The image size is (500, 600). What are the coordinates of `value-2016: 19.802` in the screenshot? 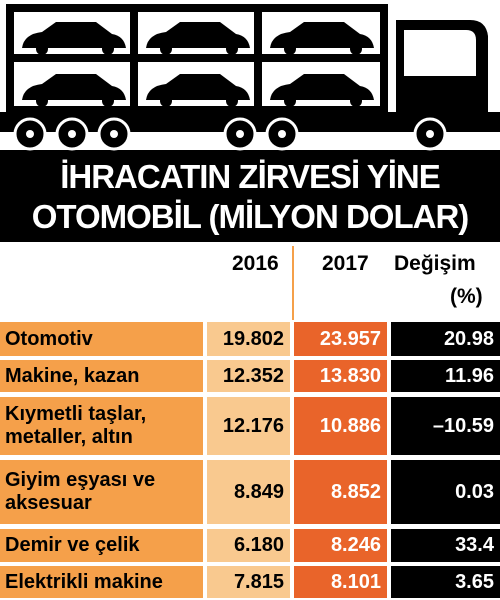 It's located at (248, 339).